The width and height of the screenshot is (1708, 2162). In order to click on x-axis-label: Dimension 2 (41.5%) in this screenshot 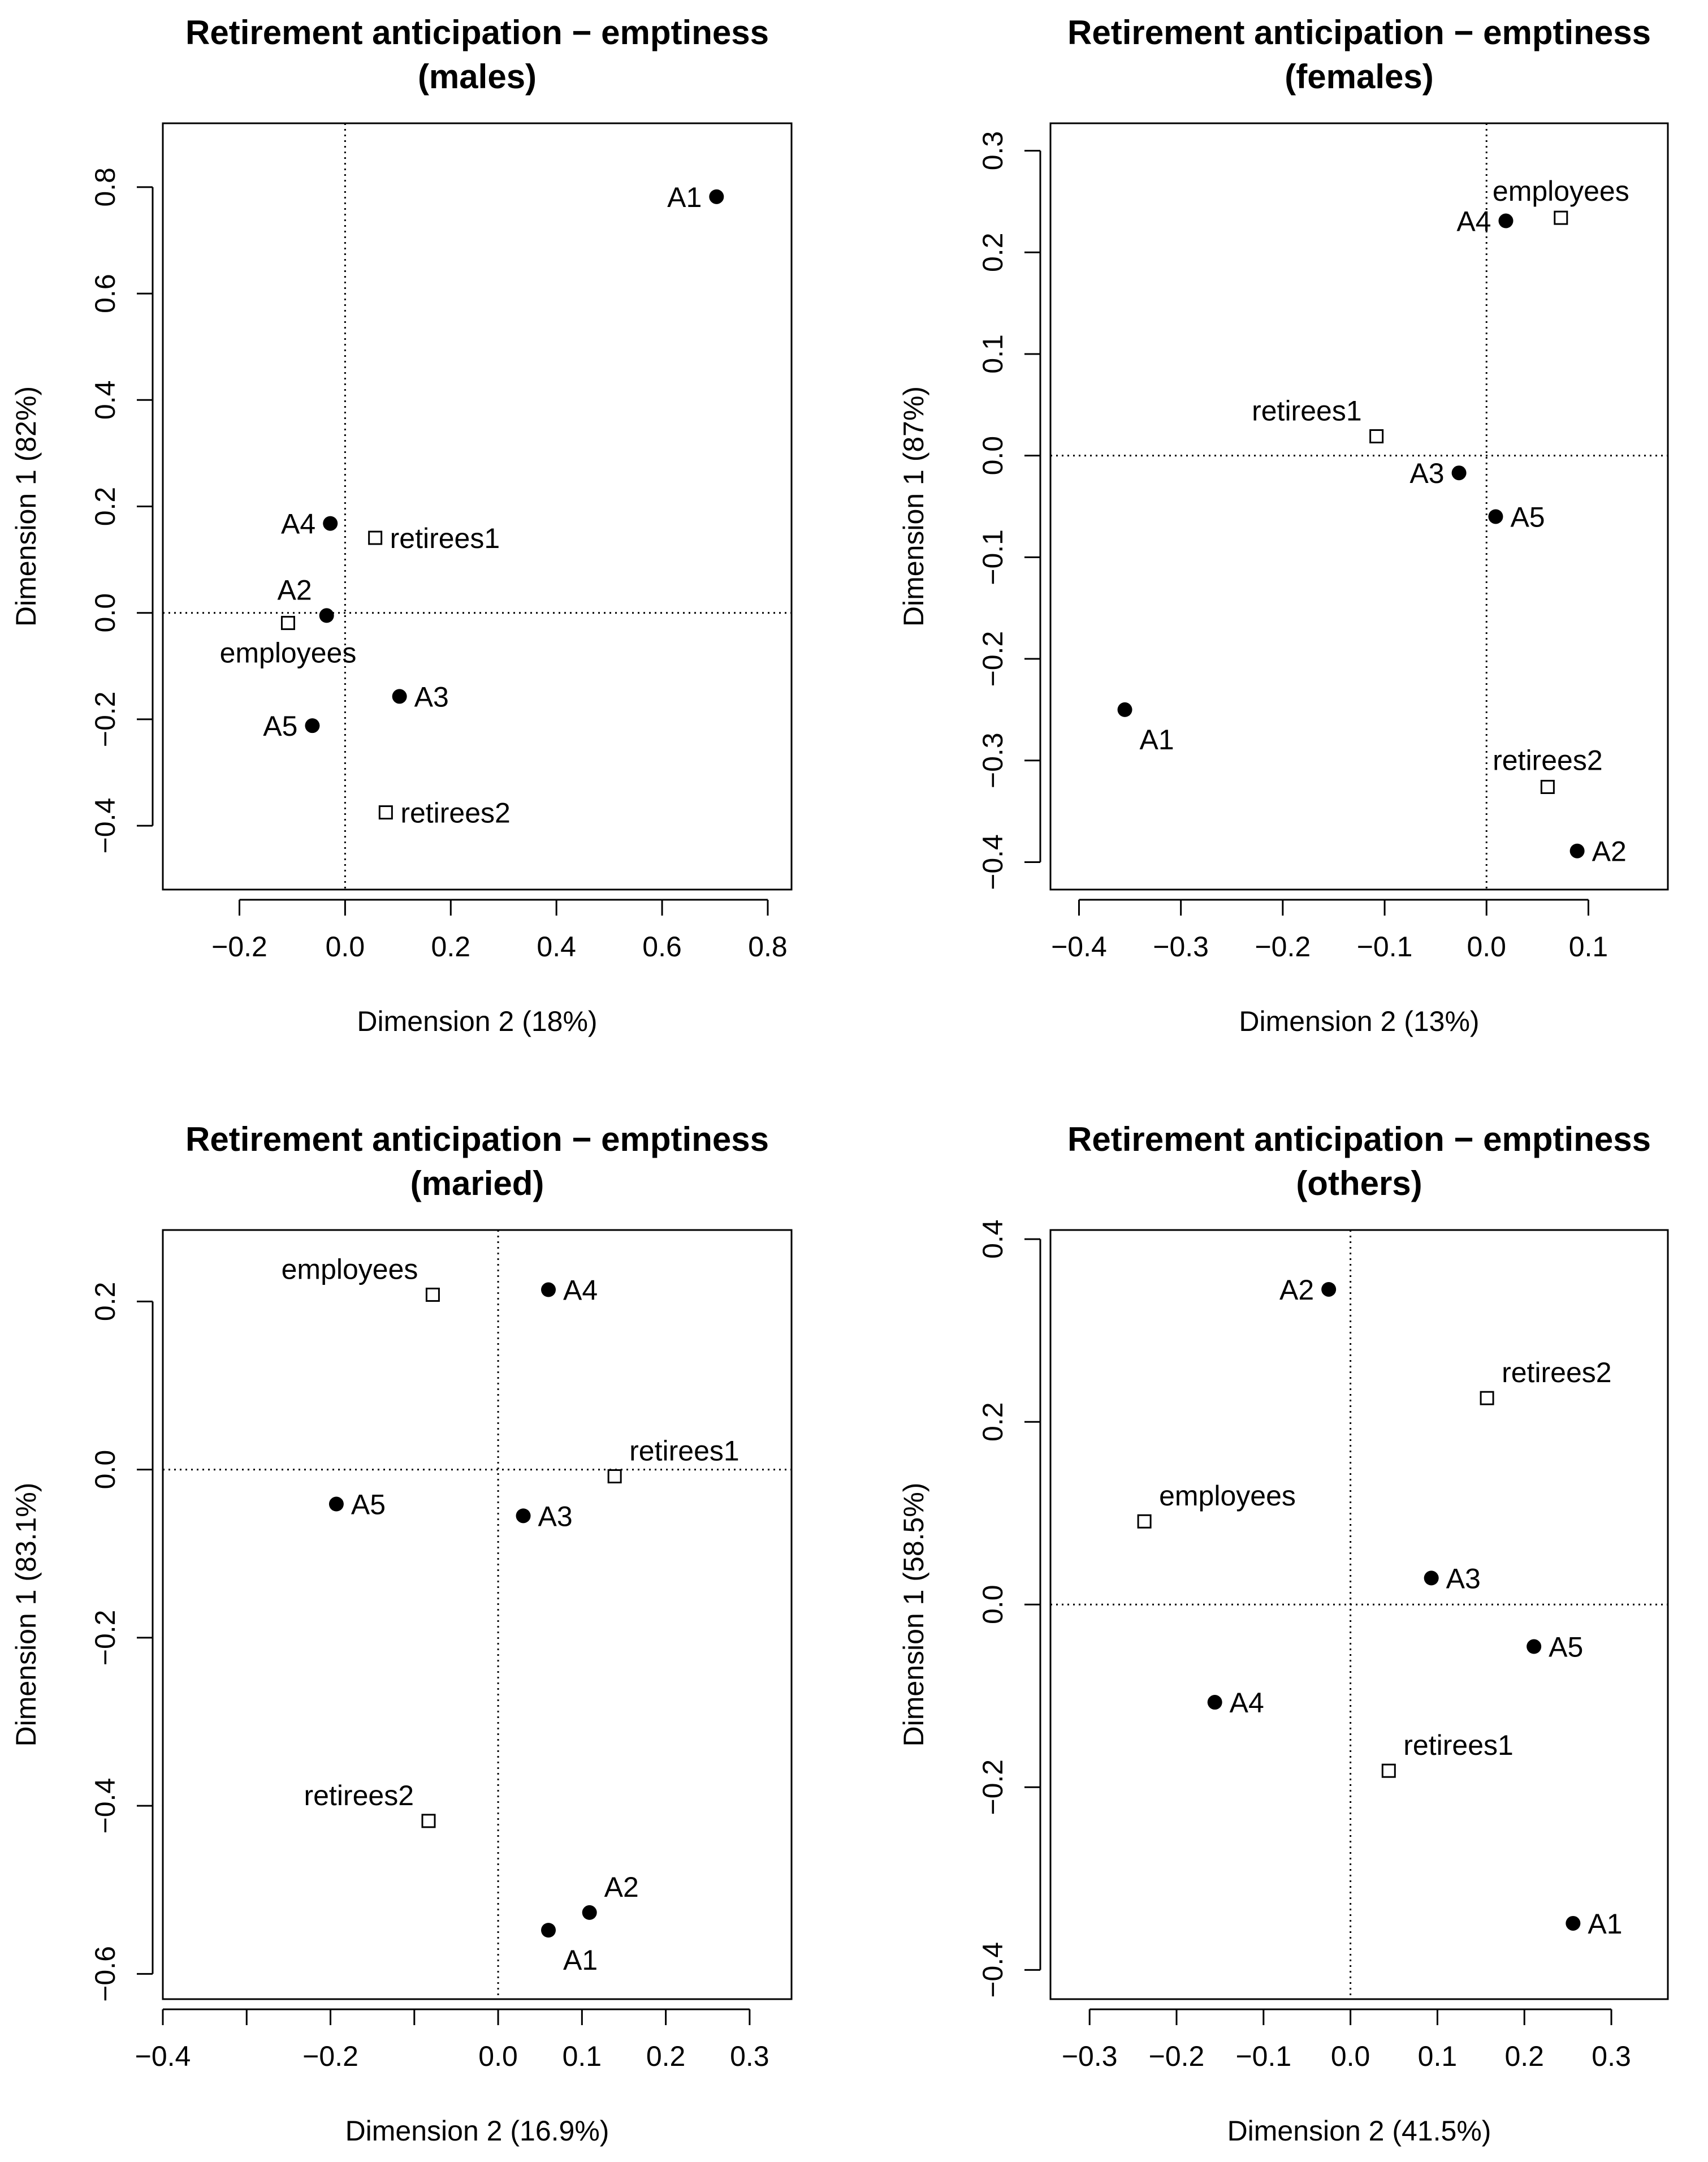, I will do `click(1359, 2131)`.